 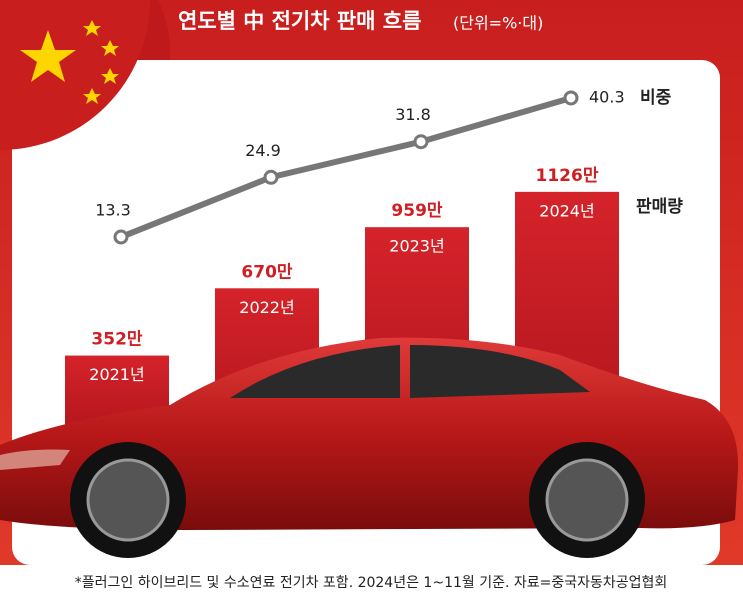 I want to click on footer-bg, so click(x=371, y=581).